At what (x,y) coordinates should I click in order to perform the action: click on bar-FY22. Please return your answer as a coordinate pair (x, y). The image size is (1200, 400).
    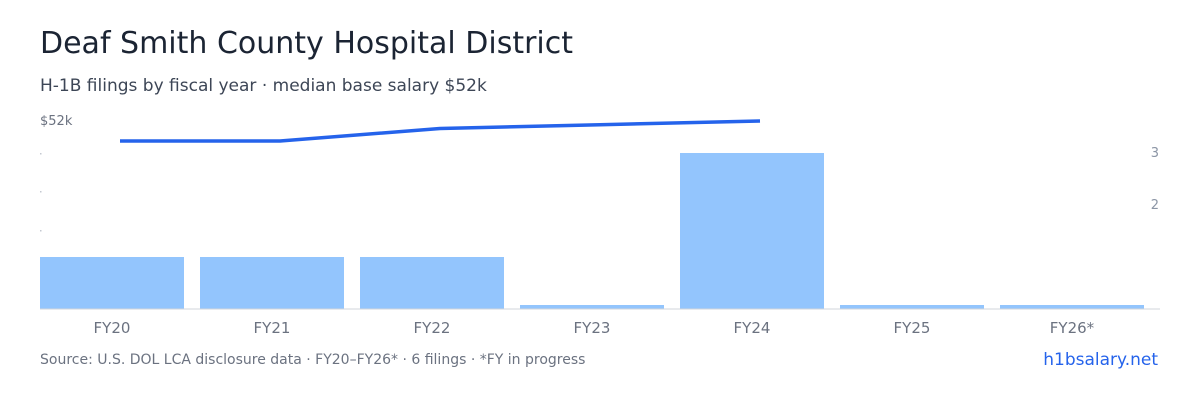
    Looking at the image, I should click on (432, 283).